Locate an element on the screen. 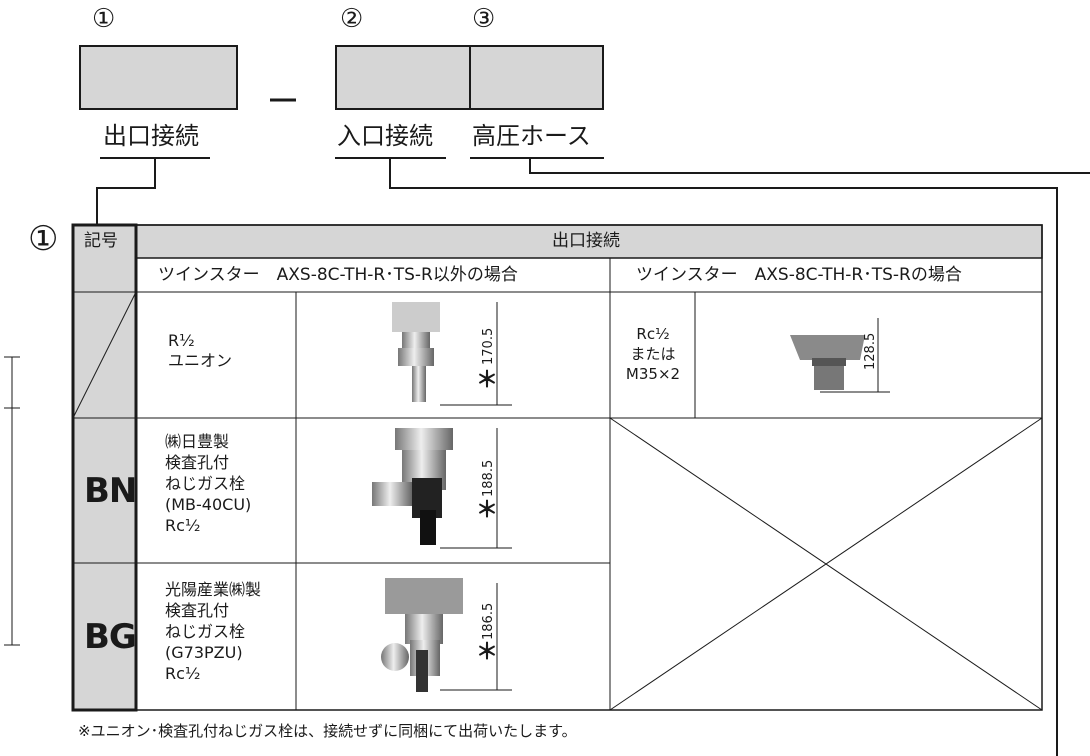  alt-description: M35×2 is located at coordinates (653, 374).